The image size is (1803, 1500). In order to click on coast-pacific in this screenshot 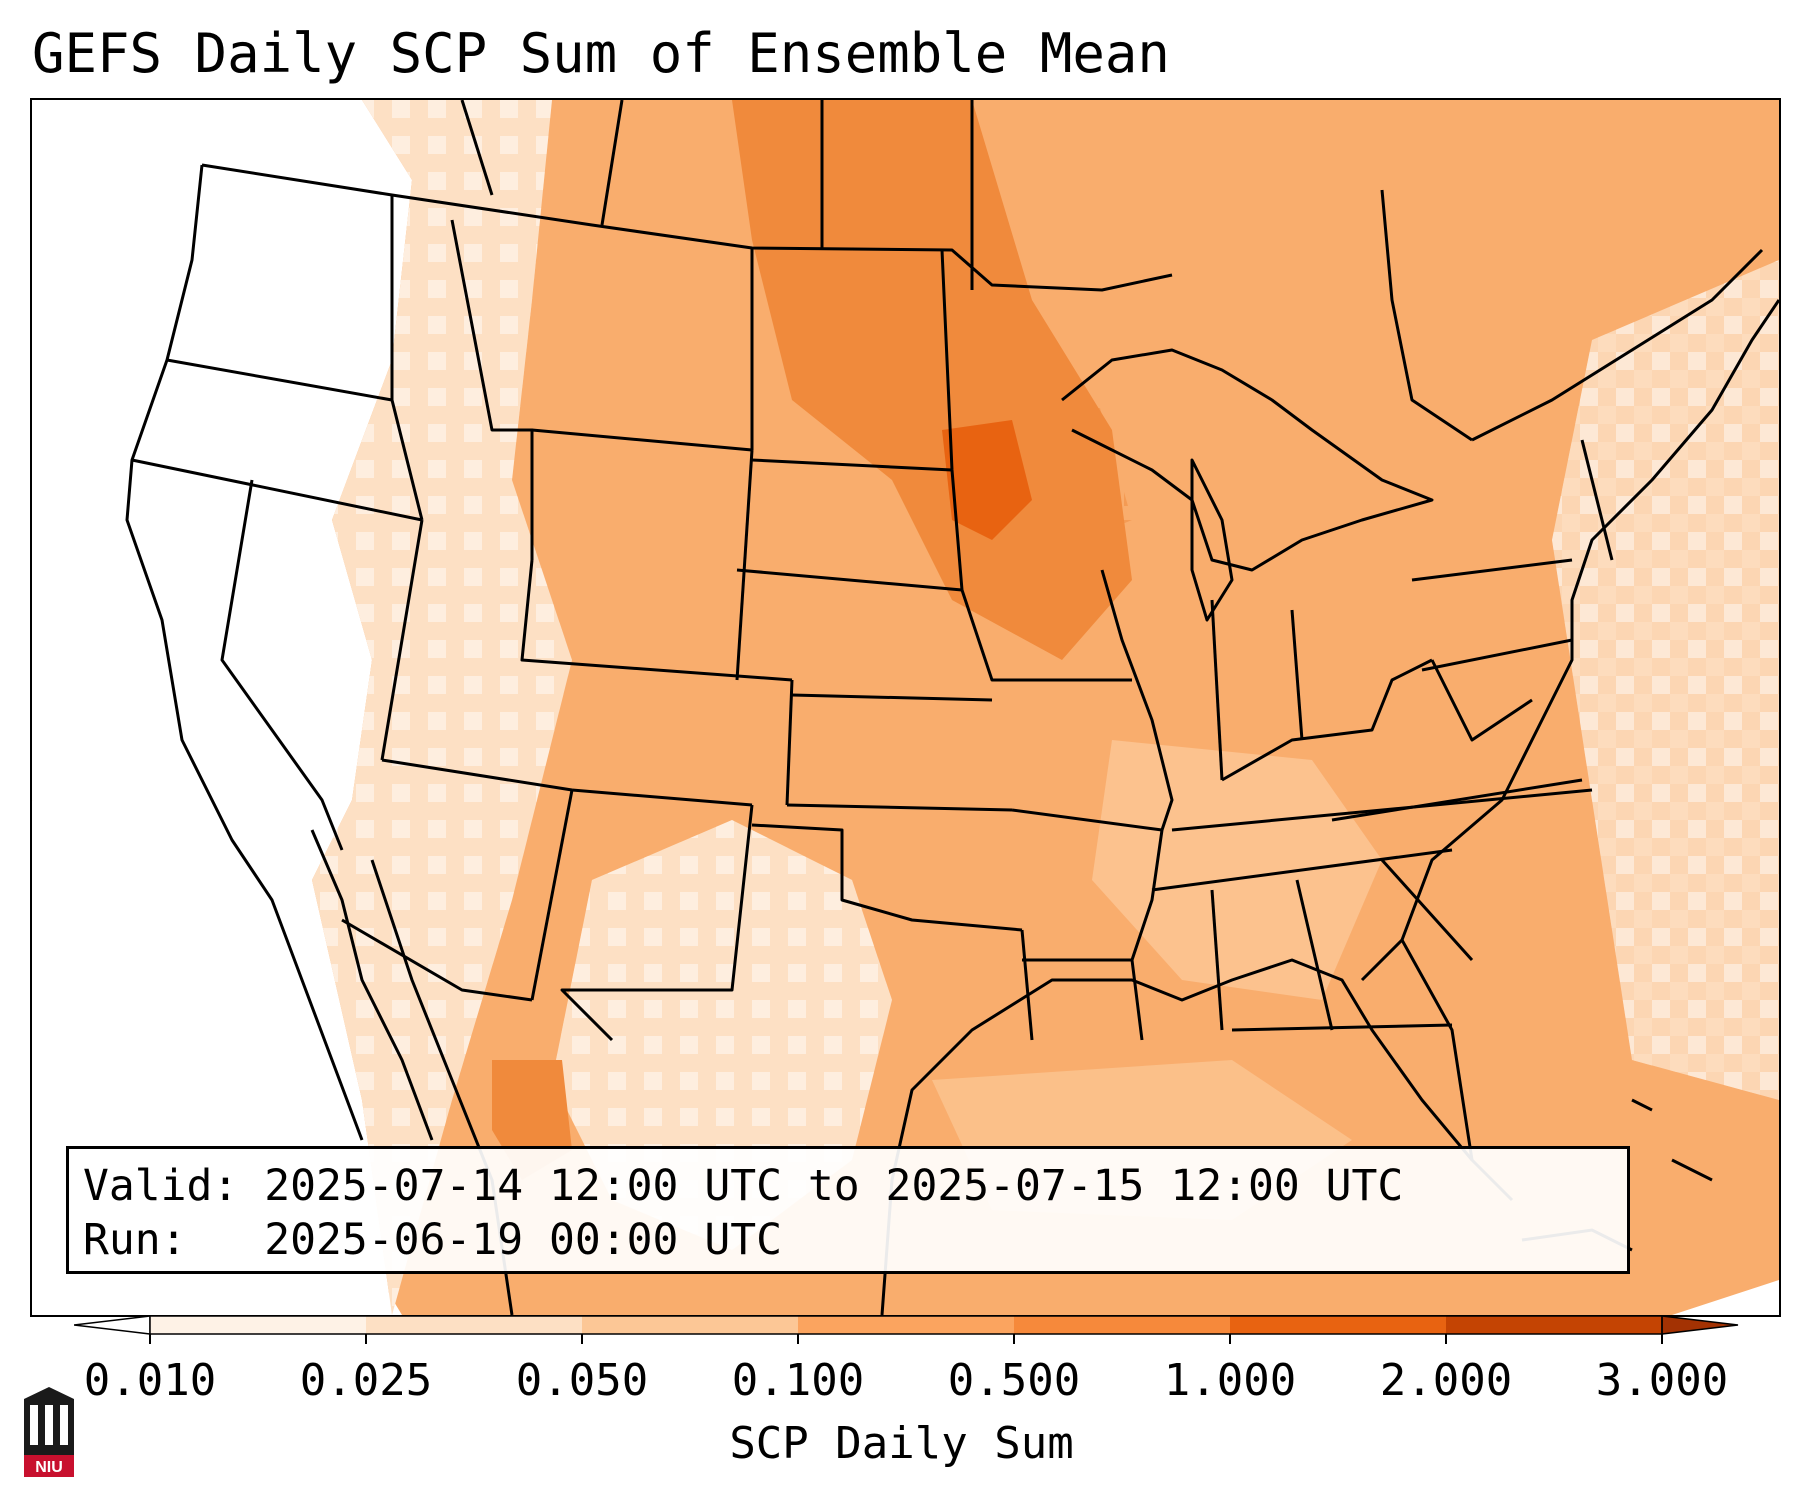, I will do `click(244, 652)`.